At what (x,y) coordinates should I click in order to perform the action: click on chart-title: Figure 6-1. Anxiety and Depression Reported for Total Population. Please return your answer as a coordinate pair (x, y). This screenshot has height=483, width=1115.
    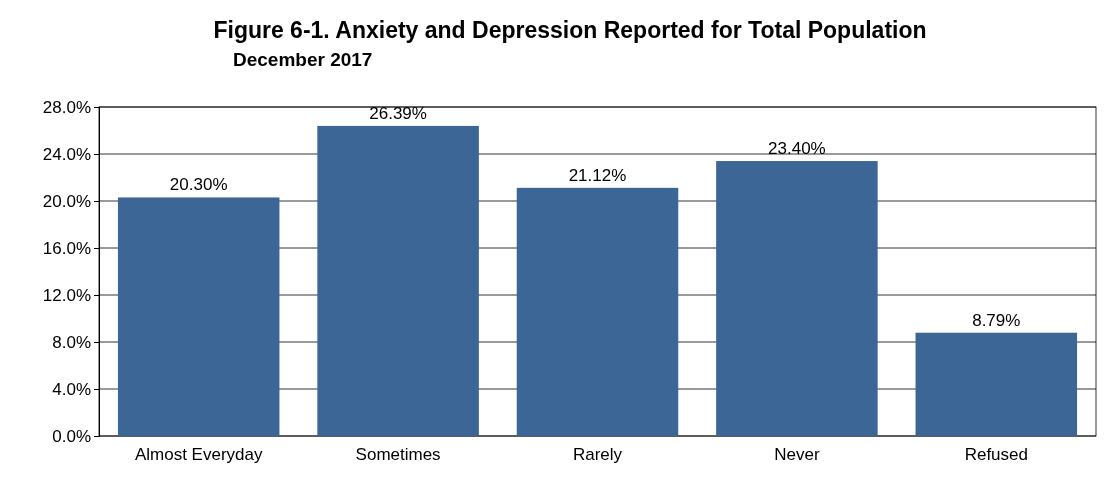
    Looking at the image, I should click on (570, 30).